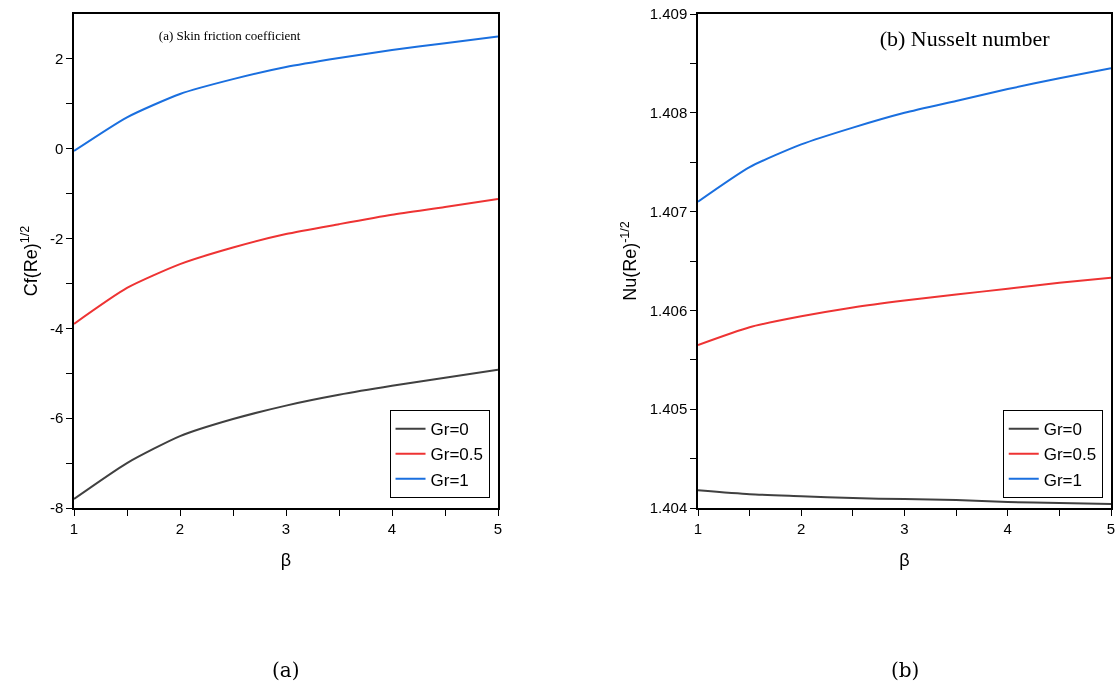 This screenshot has height=688, width=1119. Describe the element at coordinates (668, 310) in the screenshot. I see `y-tick-label: 1.406` at that location.